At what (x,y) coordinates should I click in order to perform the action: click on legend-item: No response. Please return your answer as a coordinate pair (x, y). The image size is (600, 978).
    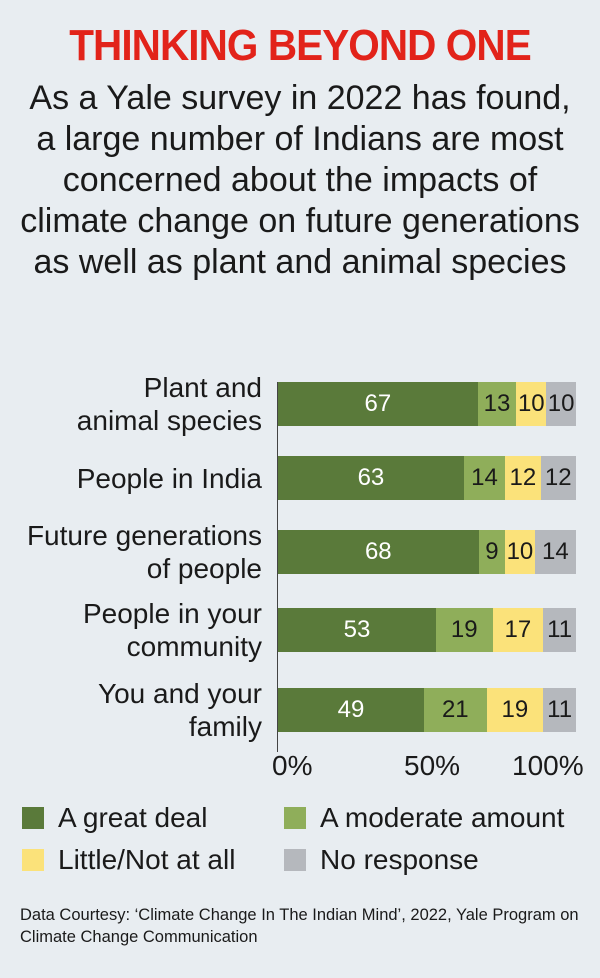
    Looking at the image, I should click on (381, 860).